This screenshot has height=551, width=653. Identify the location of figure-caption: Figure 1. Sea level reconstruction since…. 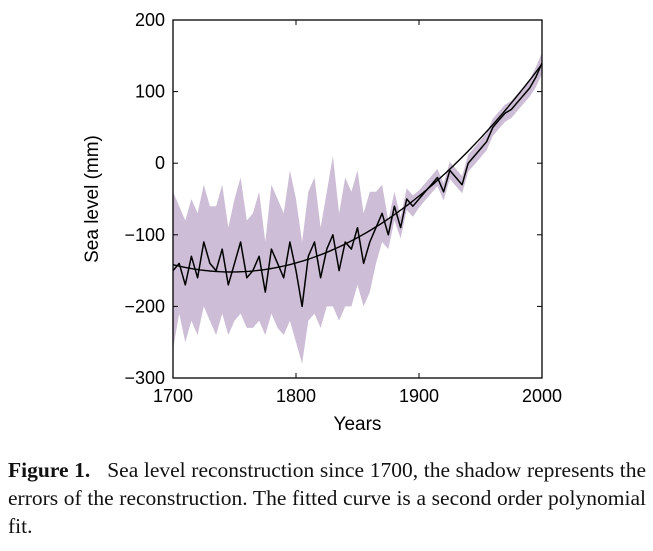
(327, 498).